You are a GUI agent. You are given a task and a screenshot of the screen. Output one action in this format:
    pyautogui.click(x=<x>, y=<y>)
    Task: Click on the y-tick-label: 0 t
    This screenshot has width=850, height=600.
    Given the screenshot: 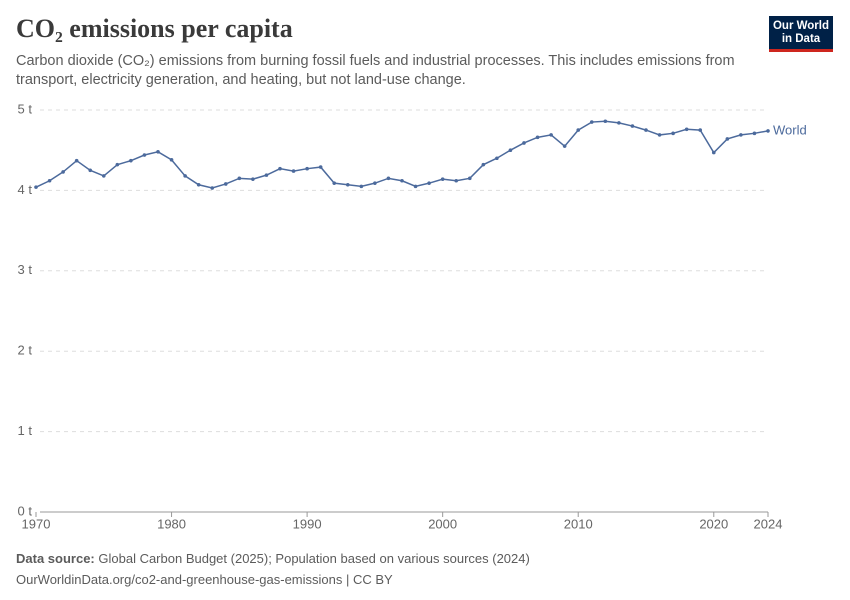 What is the action you would take?
    pyautogui.click(x=25, y=510)
    